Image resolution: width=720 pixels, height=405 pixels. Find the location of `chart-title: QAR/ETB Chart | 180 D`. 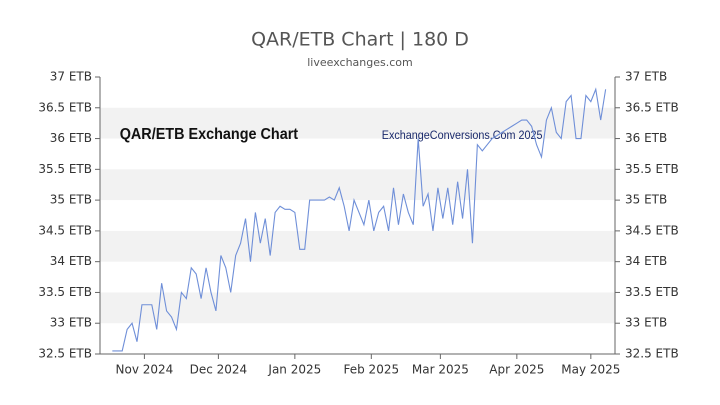

chart-title: QAR/ETB Chart | 180 D is located at coordinates (360, 40).